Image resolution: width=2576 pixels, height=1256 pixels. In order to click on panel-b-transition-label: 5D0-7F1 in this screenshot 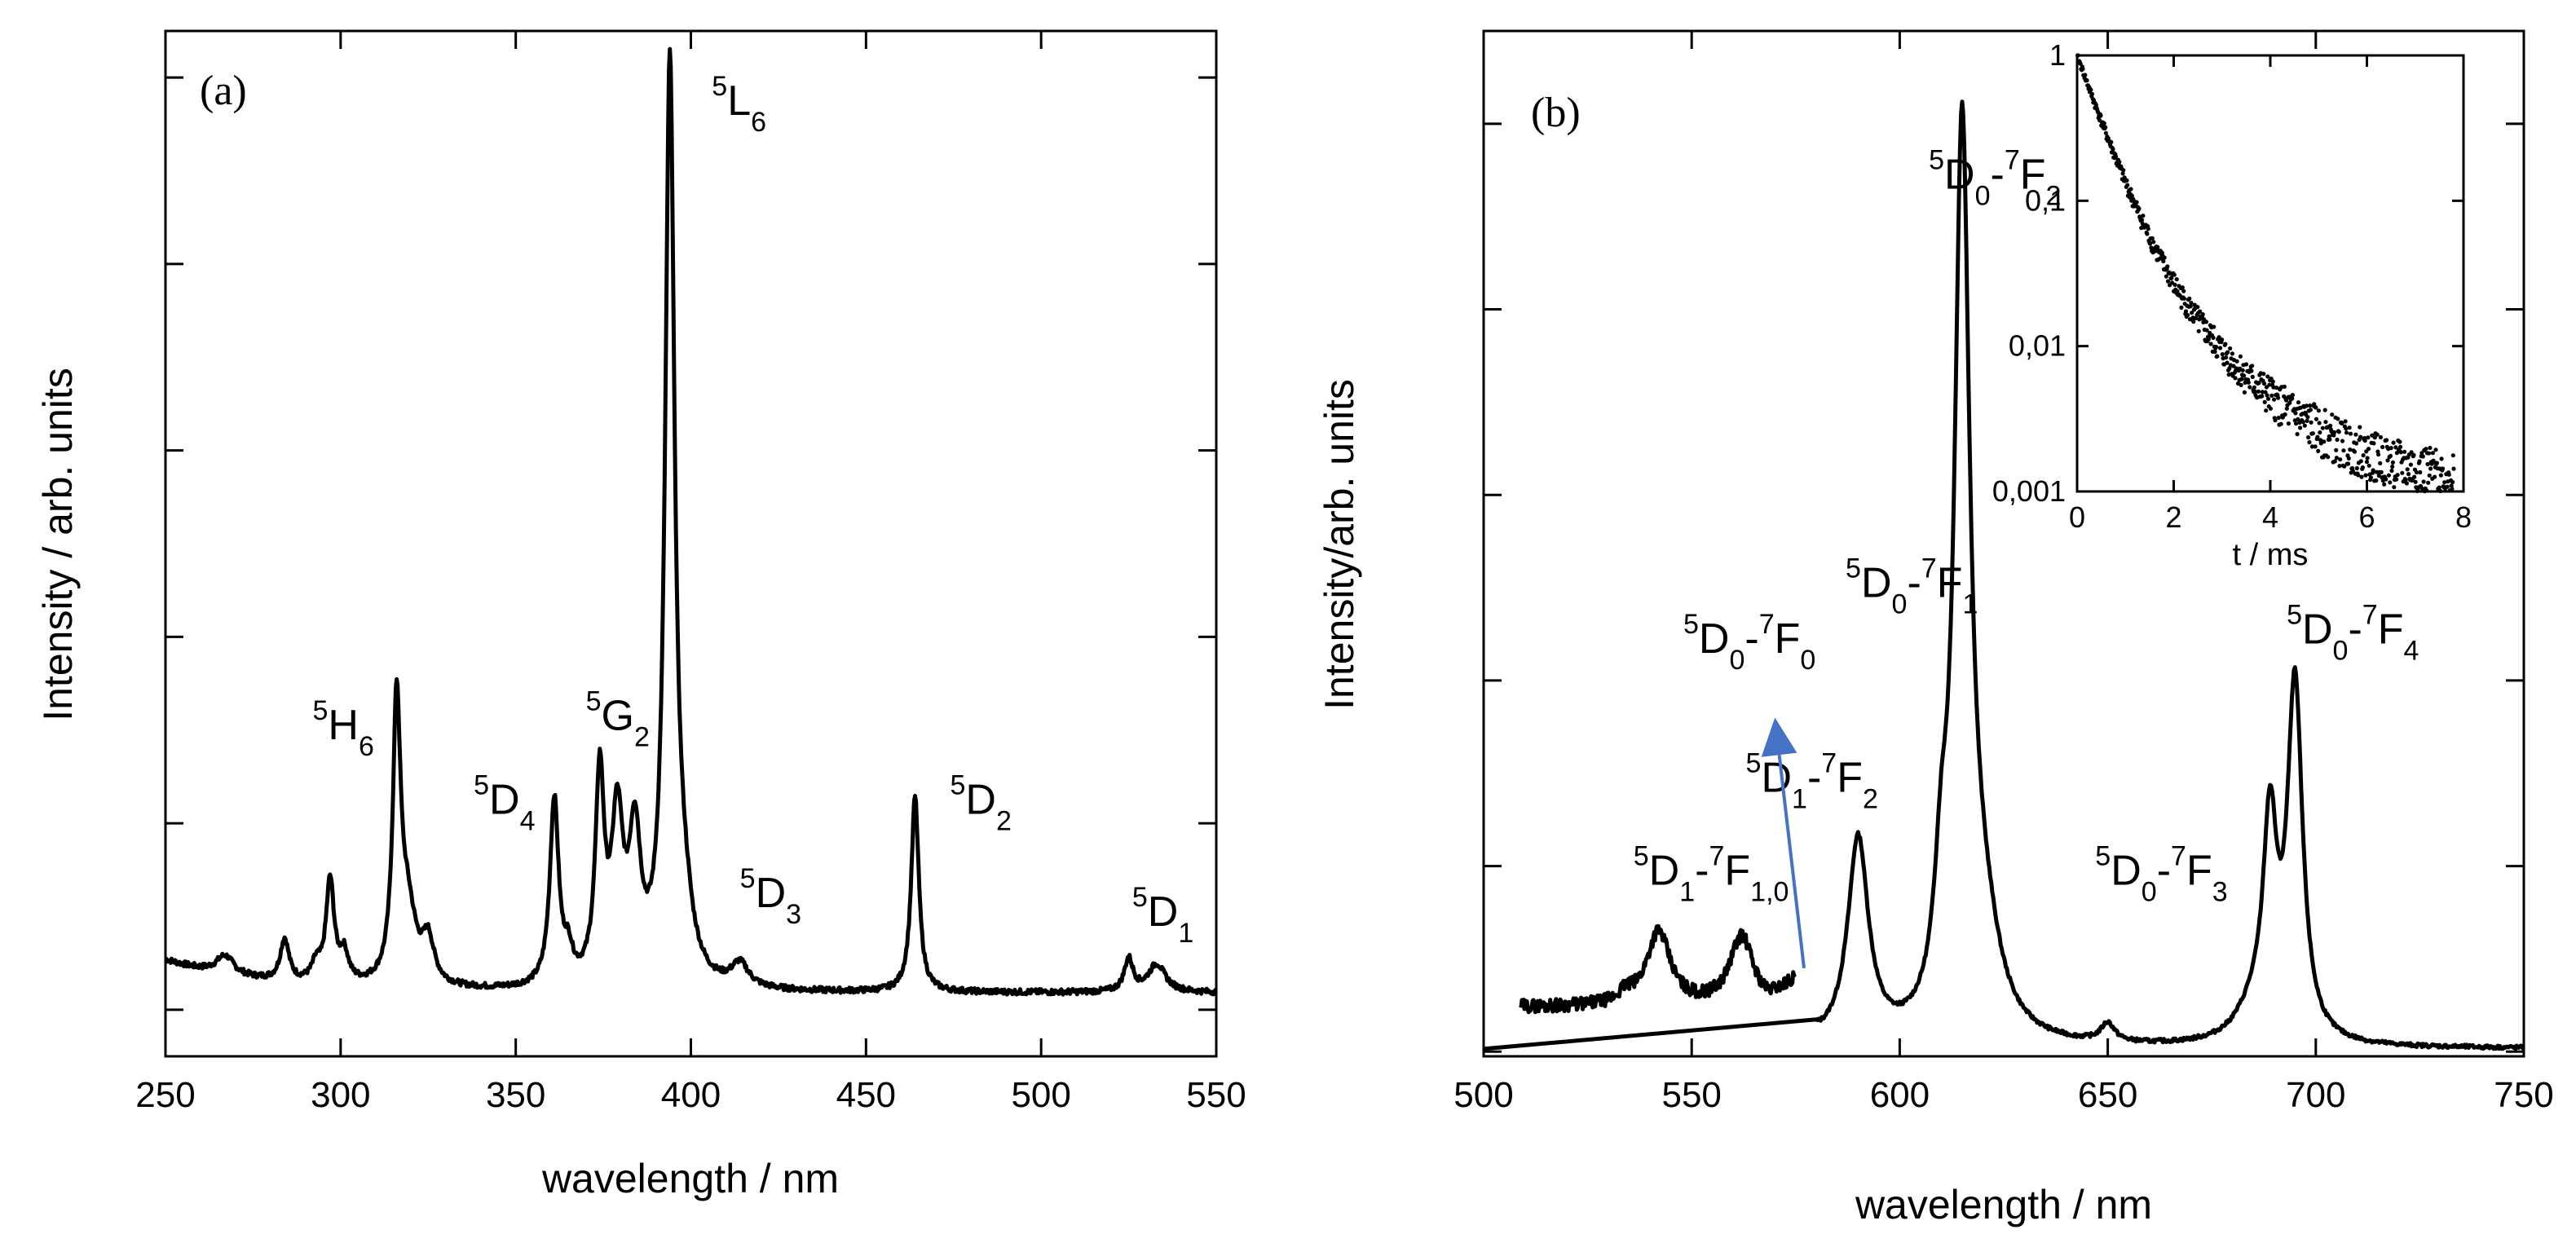, I will do `click(1912, 586)`.